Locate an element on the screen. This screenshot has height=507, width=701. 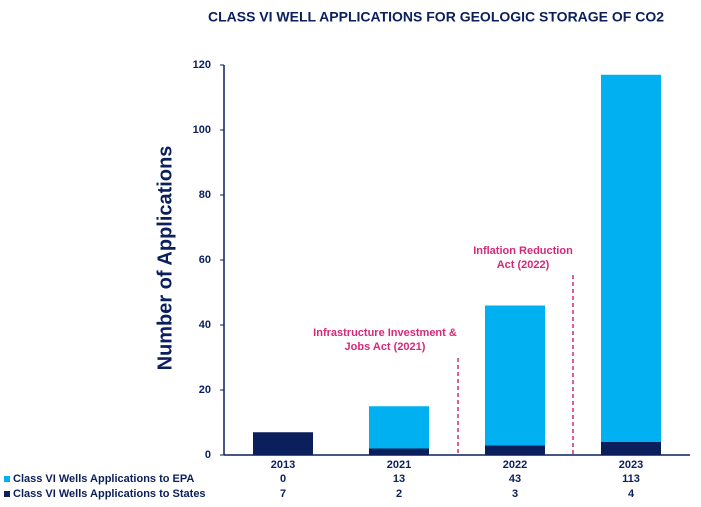
annotation: Infrastructure Investment & is located at coordinates (385, 333).